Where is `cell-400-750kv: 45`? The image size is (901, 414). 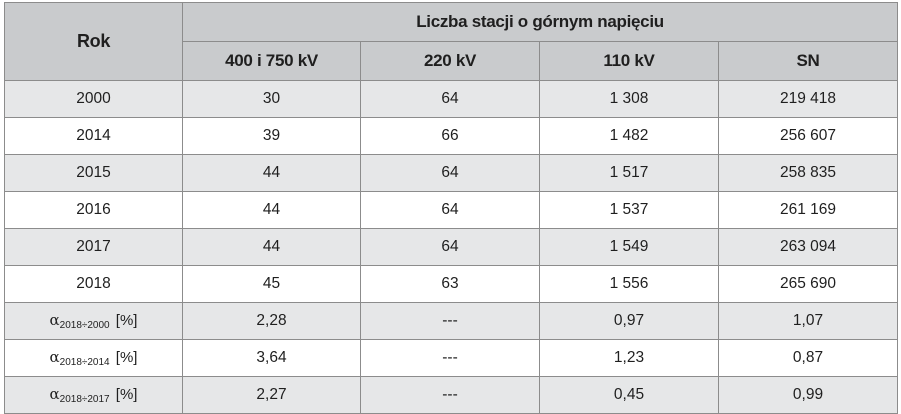
cell-400-750kv: 45 is located at coordinates (271, 284).